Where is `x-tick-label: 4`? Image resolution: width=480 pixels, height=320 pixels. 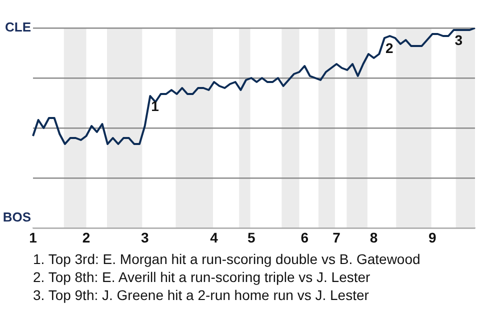
x-tick-label: 4 is located at coordinates (214, 237).